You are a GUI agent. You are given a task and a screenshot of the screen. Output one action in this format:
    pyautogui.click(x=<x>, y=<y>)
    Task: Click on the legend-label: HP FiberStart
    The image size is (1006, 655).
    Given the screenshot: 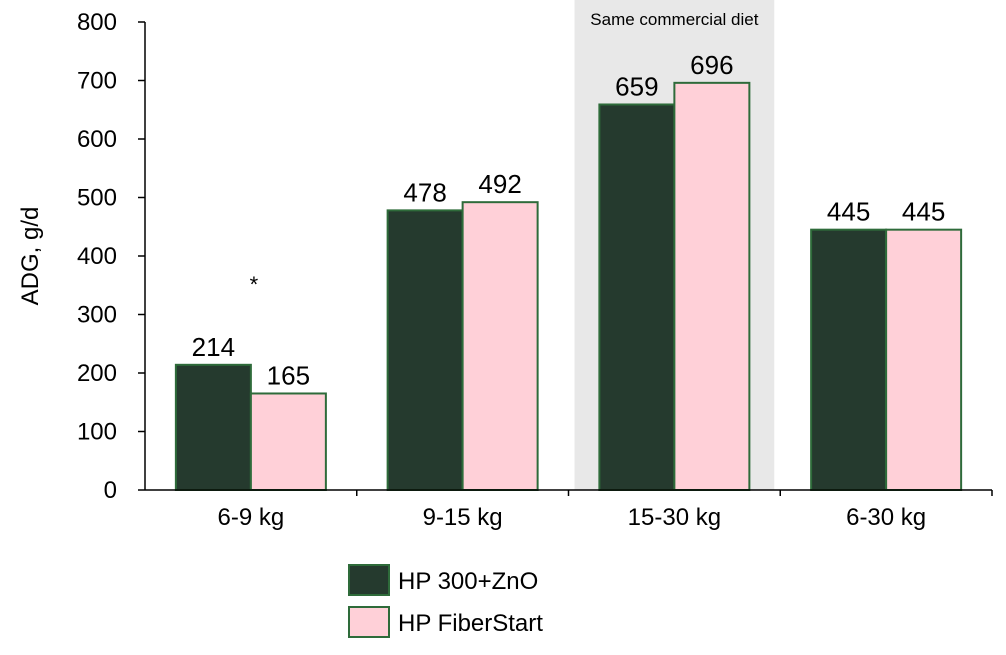 What is the action you would take?
    pyautogui.click(x=470, y=623)
    